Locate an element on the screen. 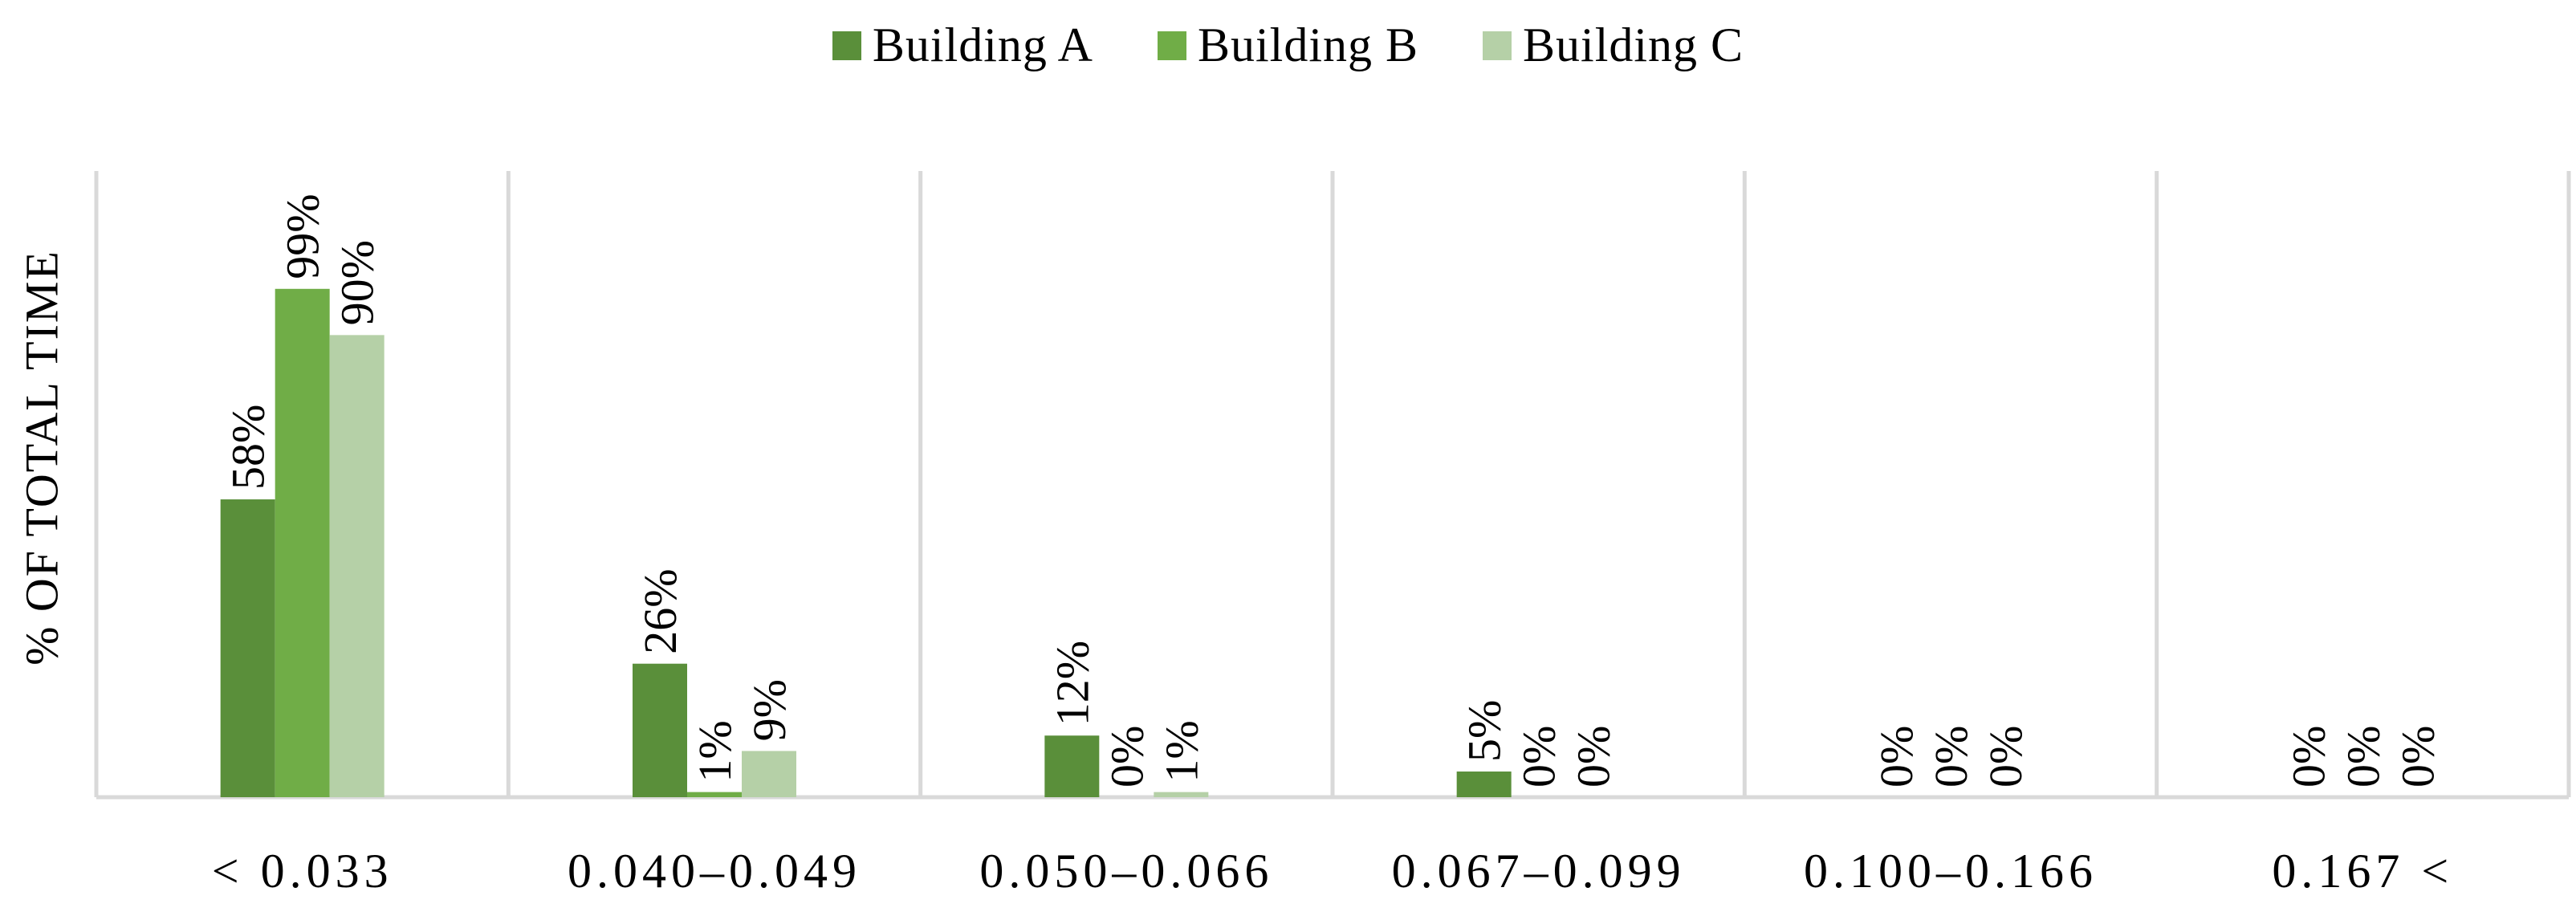  legend-item-building-b: Building B is located at coordinates (1288, 46).